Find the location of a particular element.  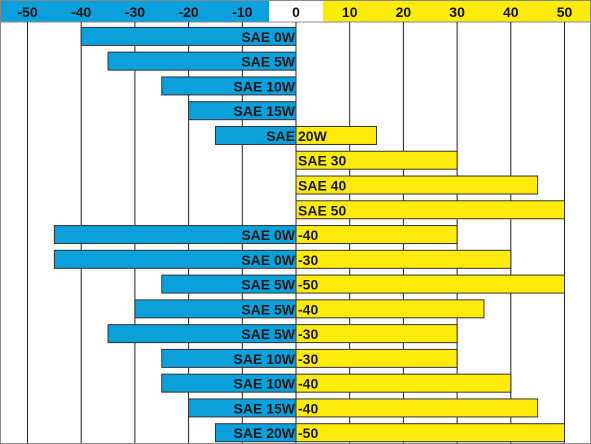

x-tick-label: -30 is located at coordinates (135, 12).